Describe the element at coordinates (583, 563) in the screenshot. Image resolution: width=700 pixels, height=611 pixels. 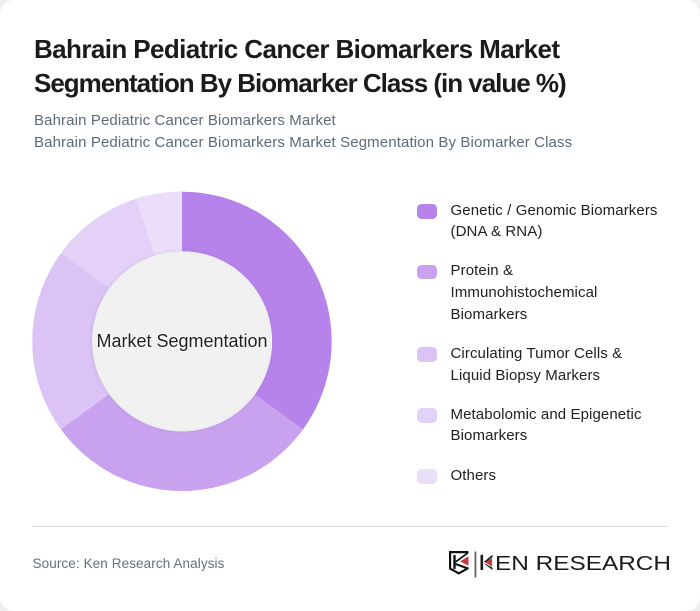
I see `svg-text: EN RESEARCH` at that location.